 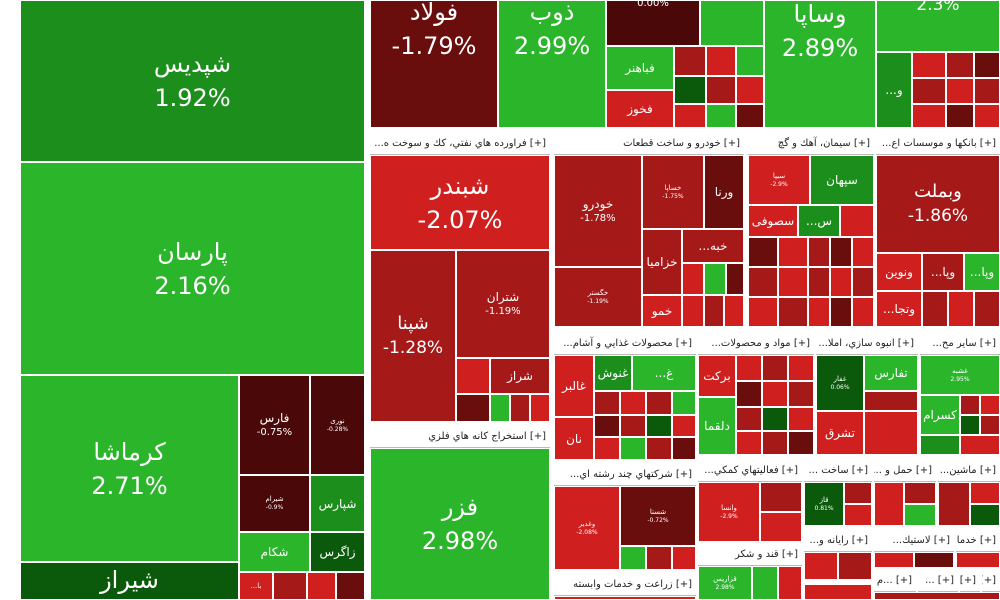 What do you see at coordinates (460, 438) in the screenshot?
I see `group-header-estekhraj: [+] استخراج كانه هاي فلزي` at bounding box center [460, 438].